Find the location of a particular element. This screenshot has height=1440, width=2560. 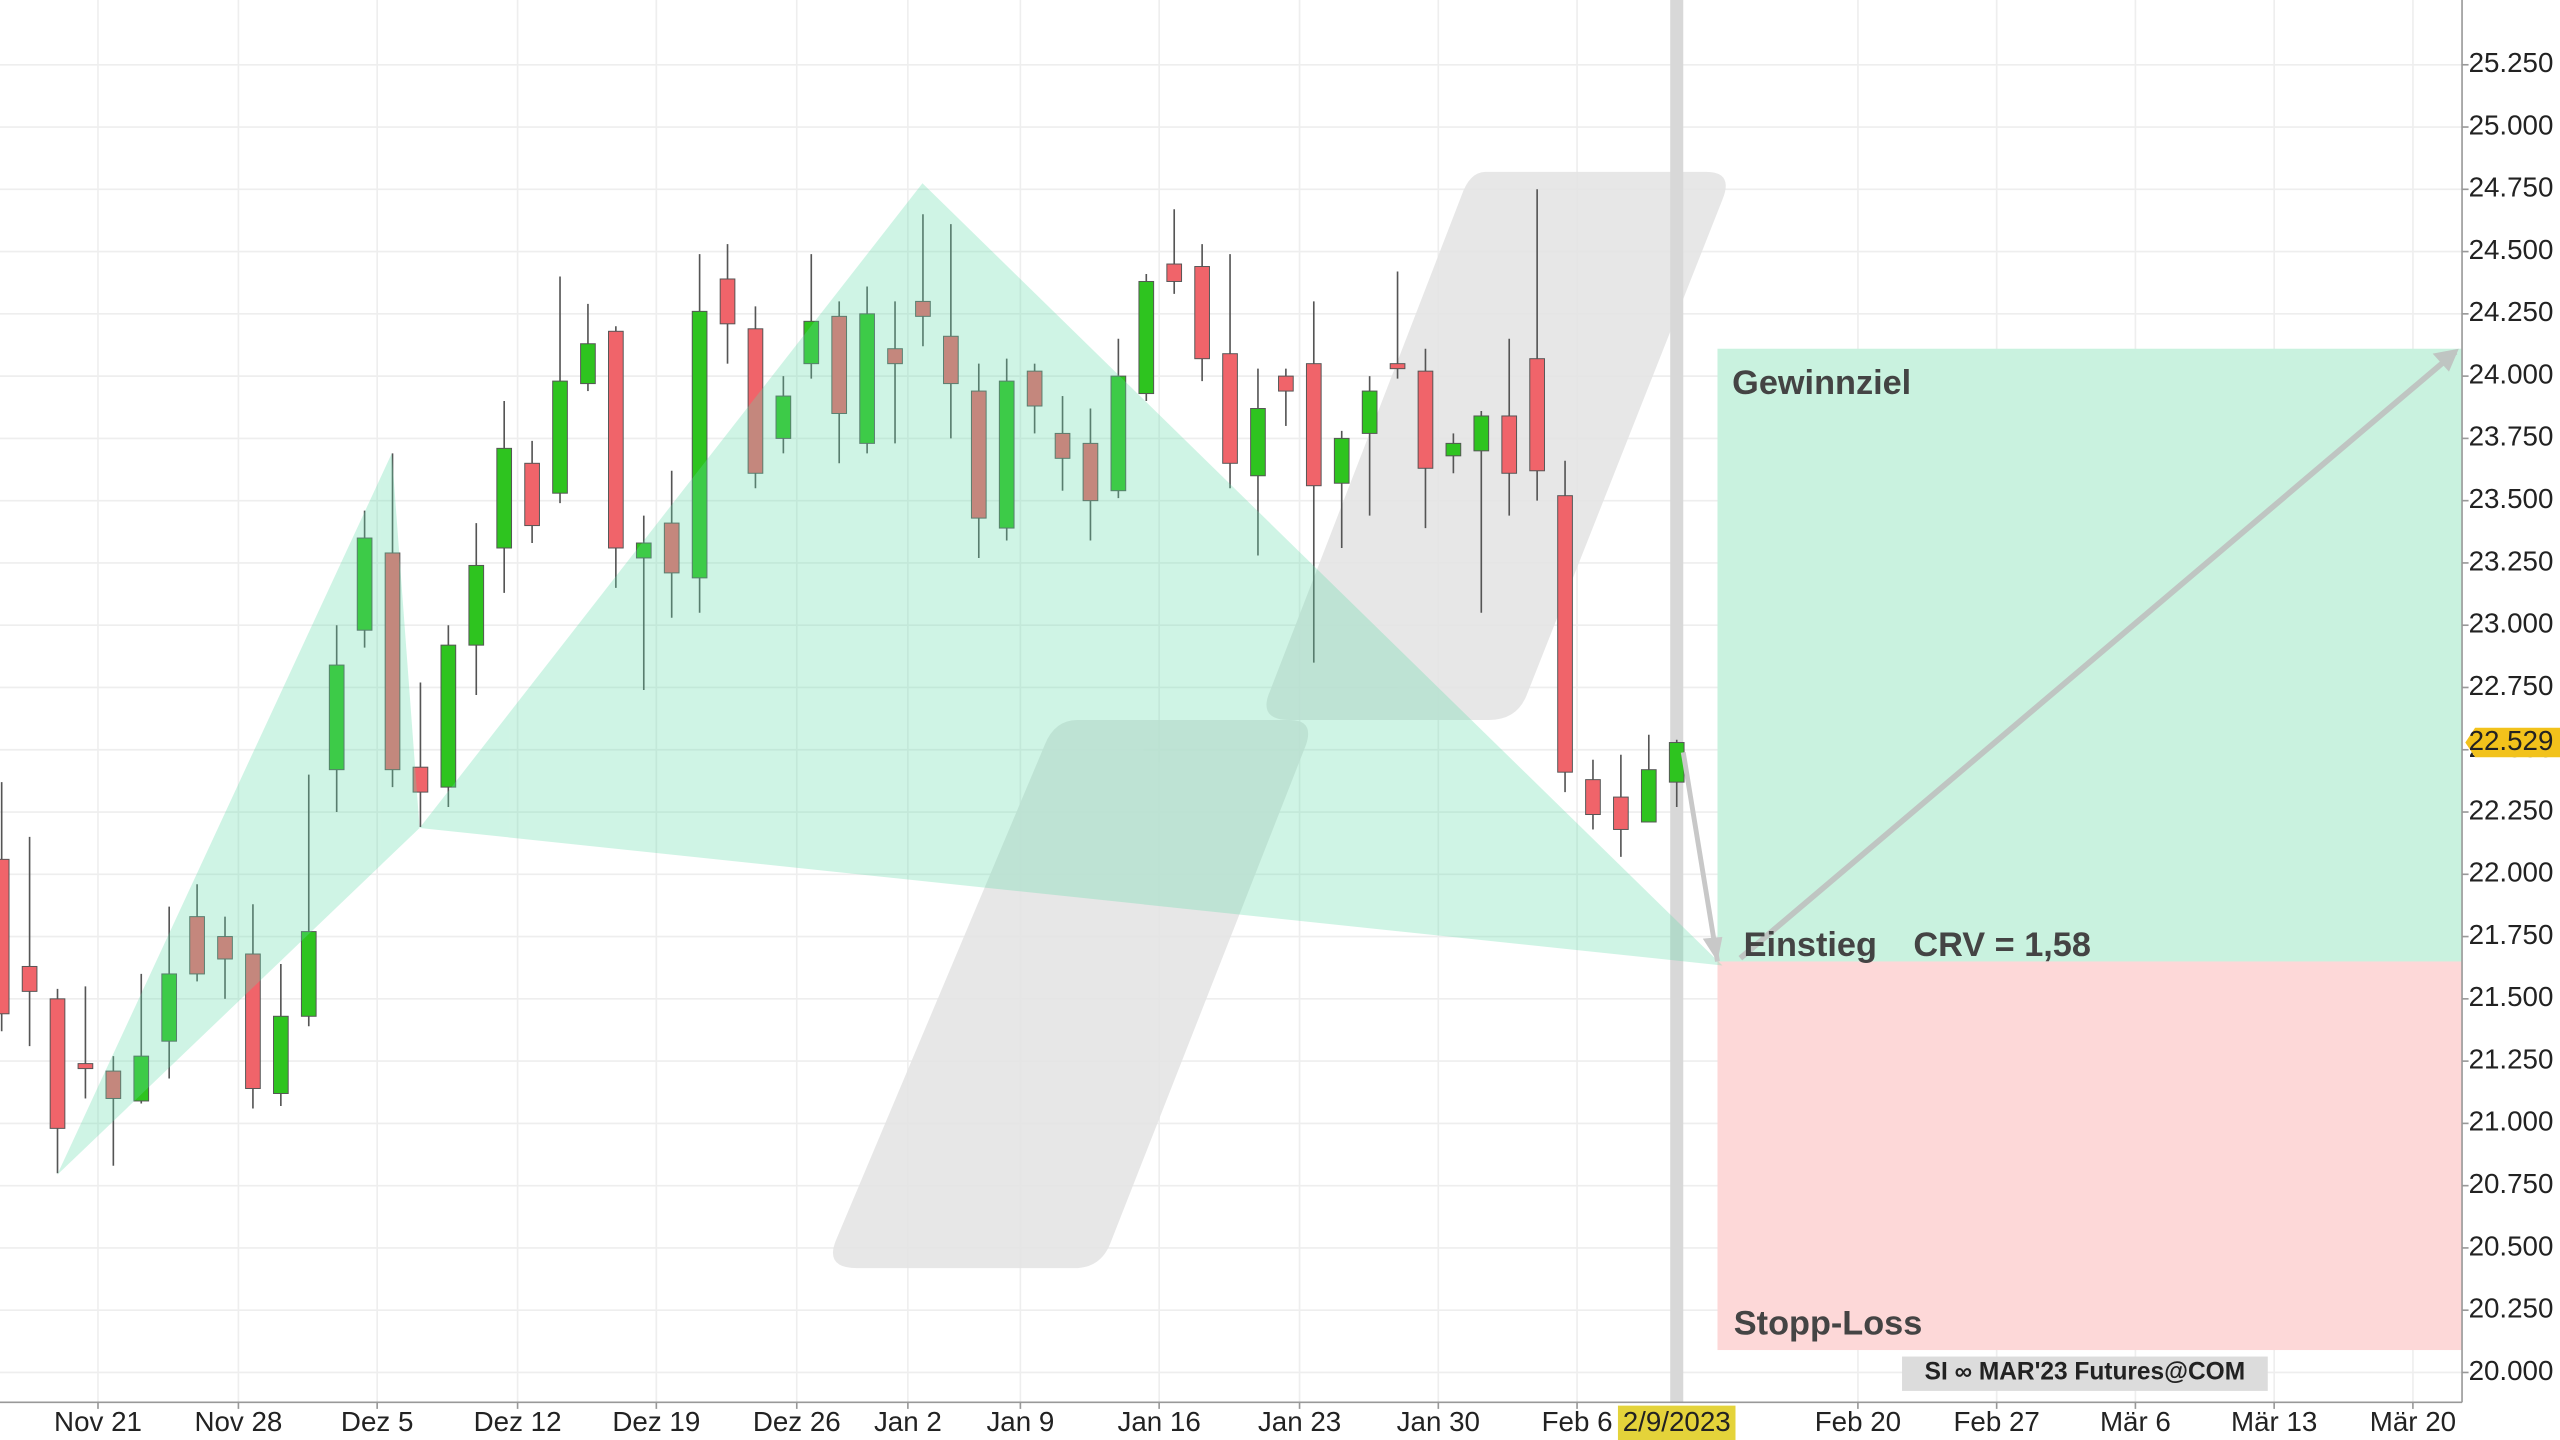

x-tick-label: Mär 13 is located at coordinates (2274, 1421).